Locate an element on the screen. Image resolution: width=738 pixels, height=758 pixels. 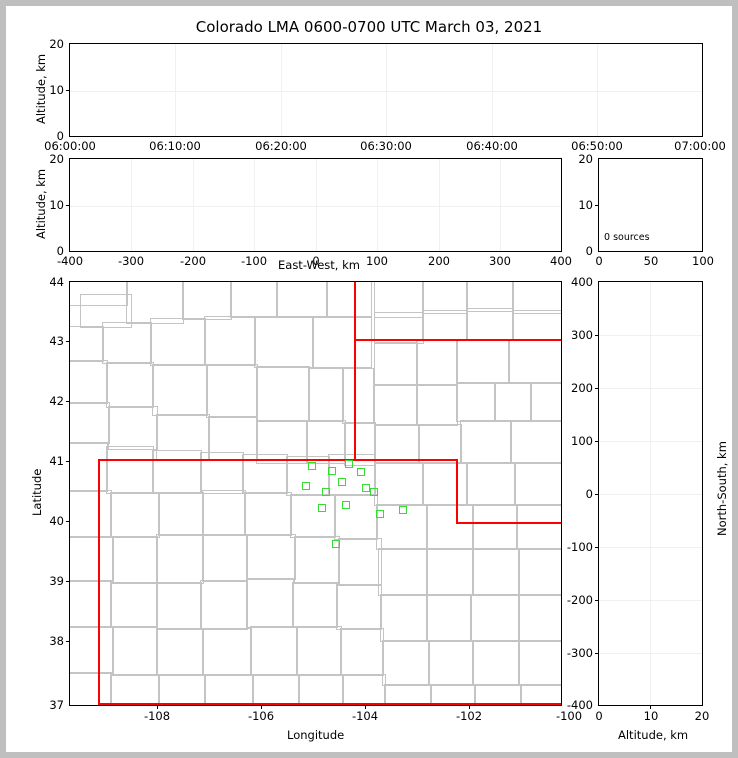
ytick-label: 44 is located at coordinates (56, 282).